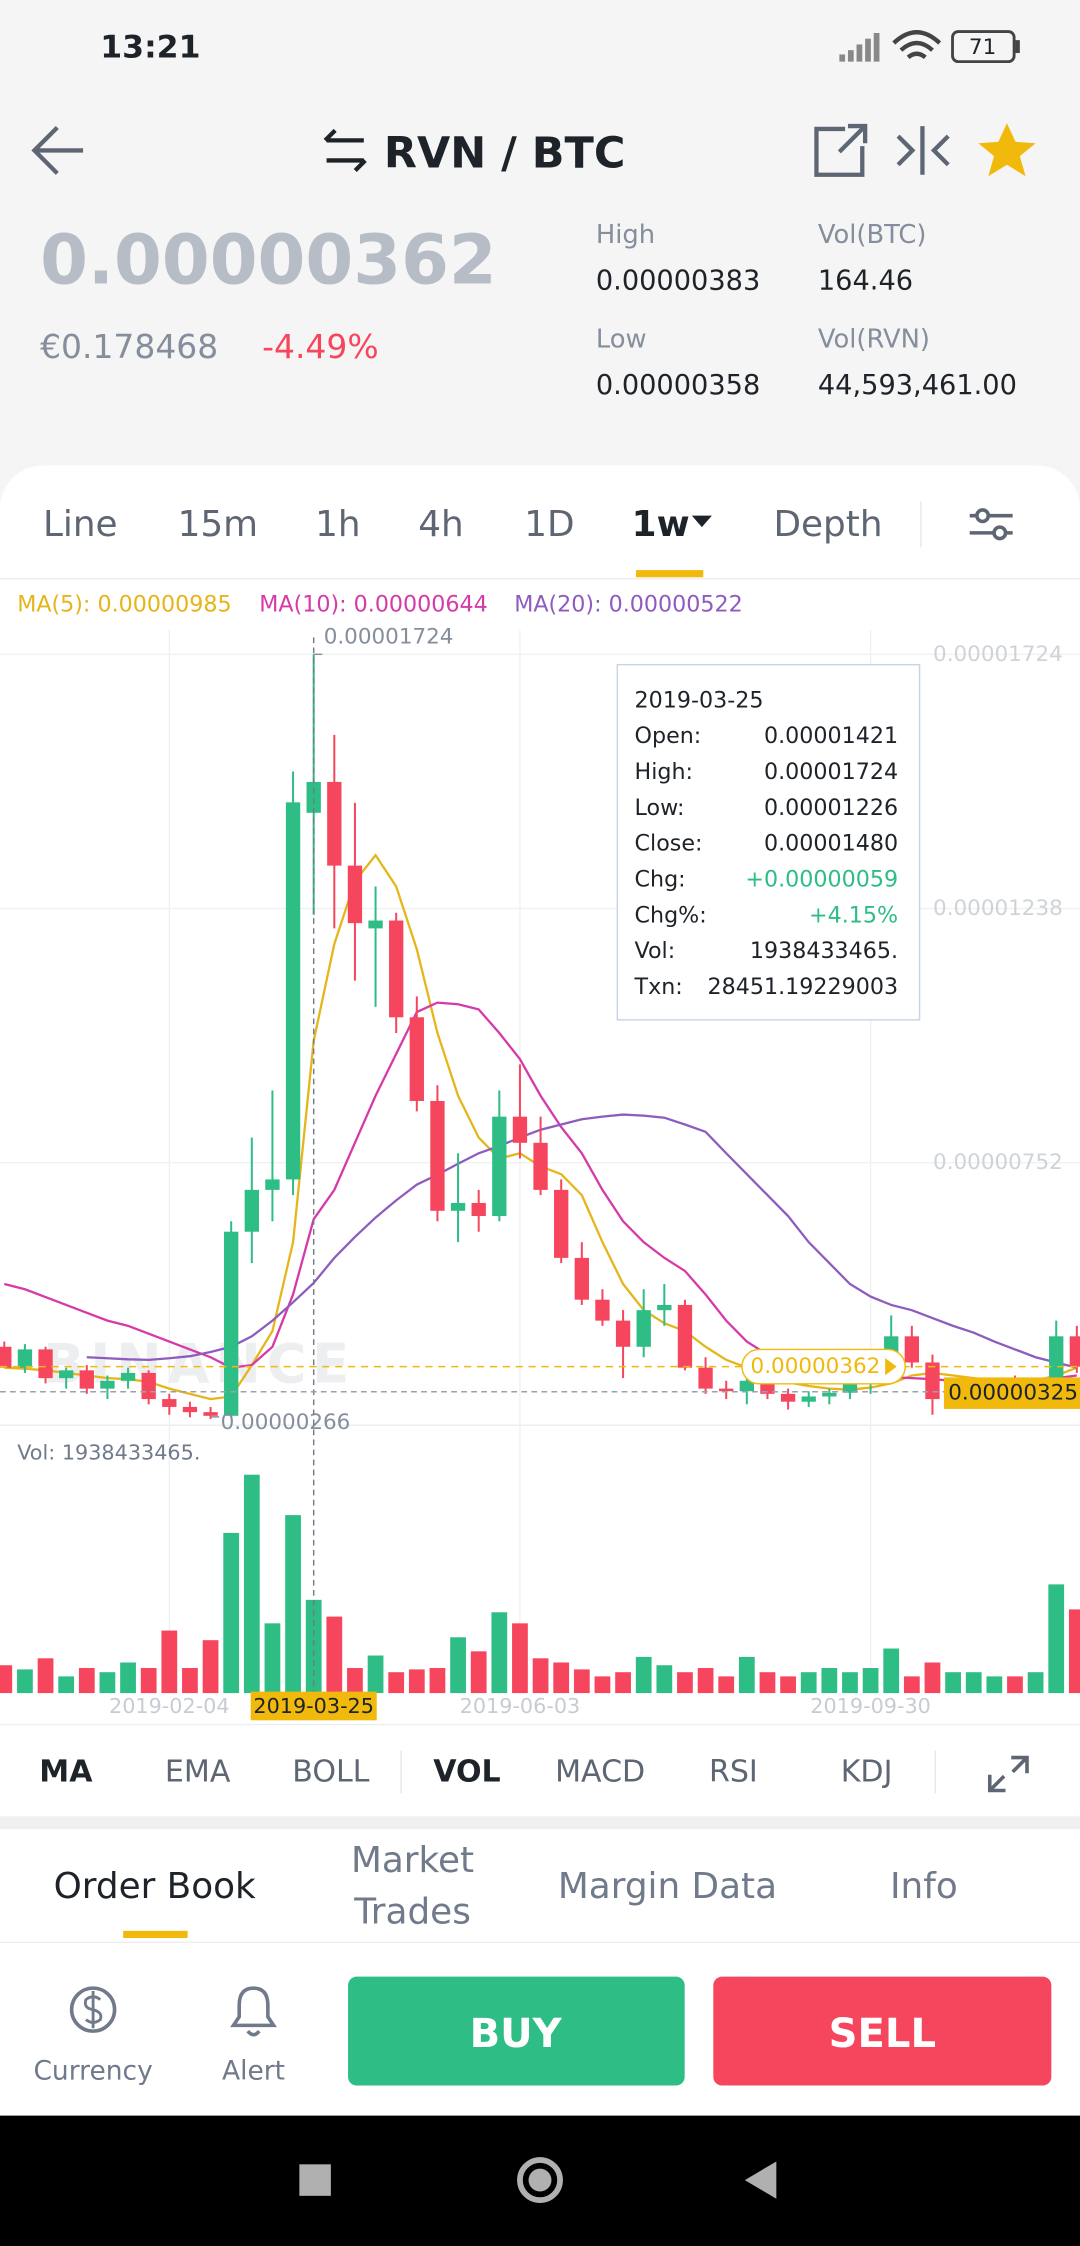 Image resolution: width=1080 pixels, height=2246 pixels. I want to click on interval-tab: Depth, so click(827, 524).